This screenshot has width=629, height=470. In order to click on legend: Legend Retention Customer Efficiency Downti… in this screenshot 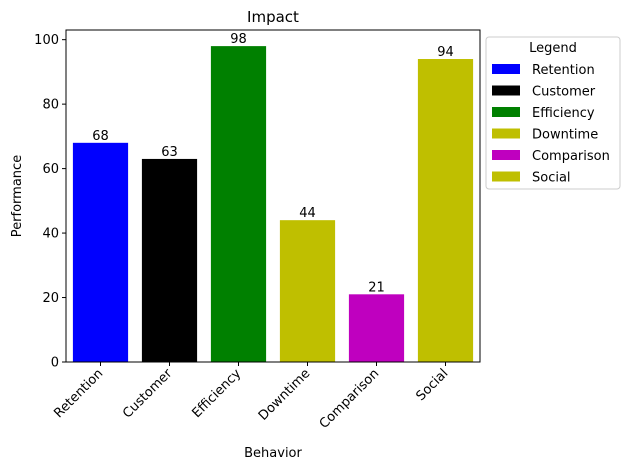, I will do `click(553, 113)`.